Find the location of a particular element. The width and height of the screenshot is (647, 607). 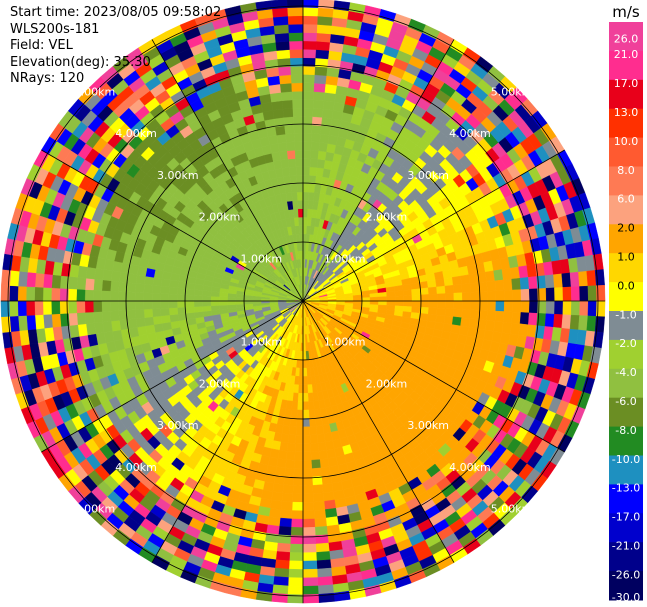

range-ring-label: 2.00km is located at coordinates (387, 217).